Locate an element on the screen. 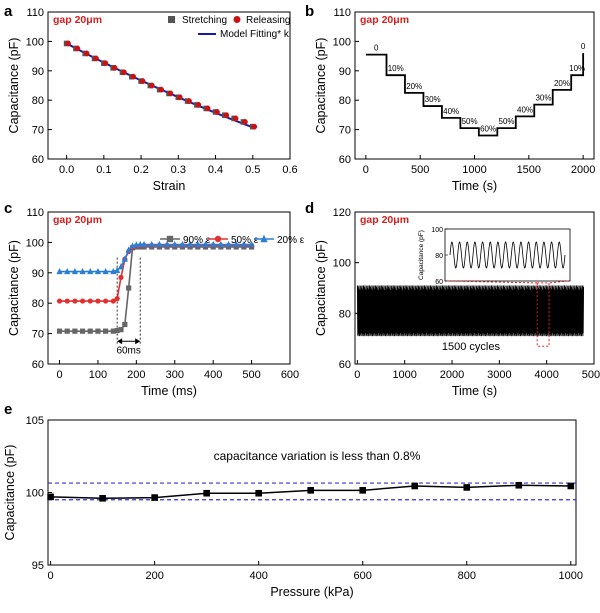  x-tick-label: 100 is located at coordinates (98, 375).